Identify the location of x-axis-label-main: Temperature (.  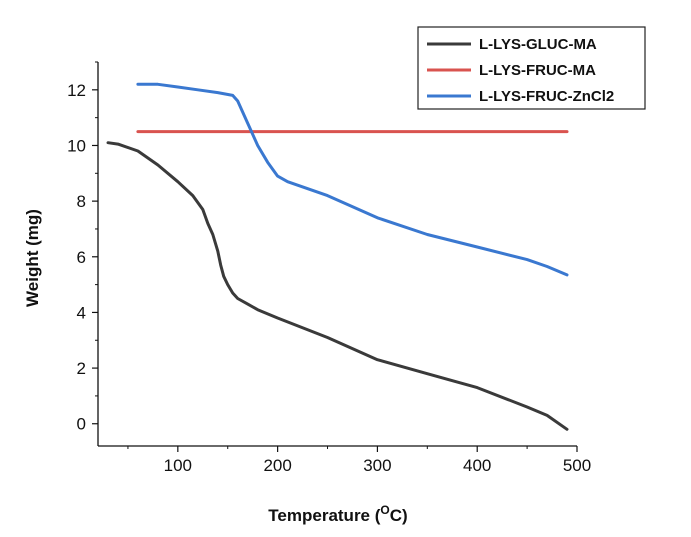
(324, 515).